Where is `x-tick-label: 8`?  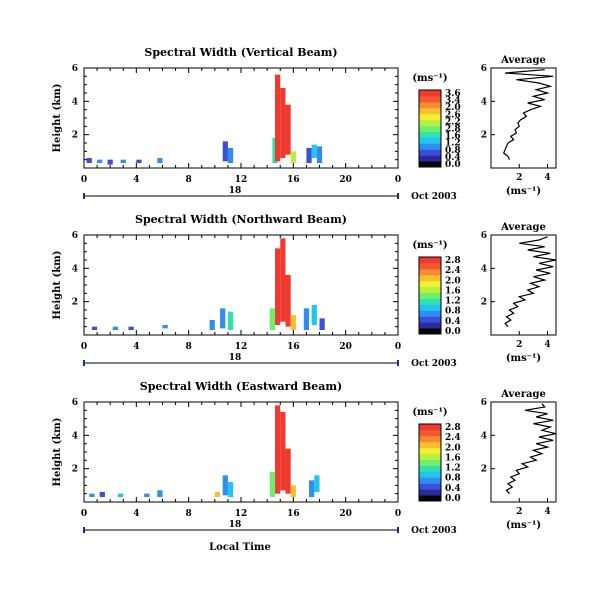 x-tick-label: 8 is located at coordinates (189, 180).